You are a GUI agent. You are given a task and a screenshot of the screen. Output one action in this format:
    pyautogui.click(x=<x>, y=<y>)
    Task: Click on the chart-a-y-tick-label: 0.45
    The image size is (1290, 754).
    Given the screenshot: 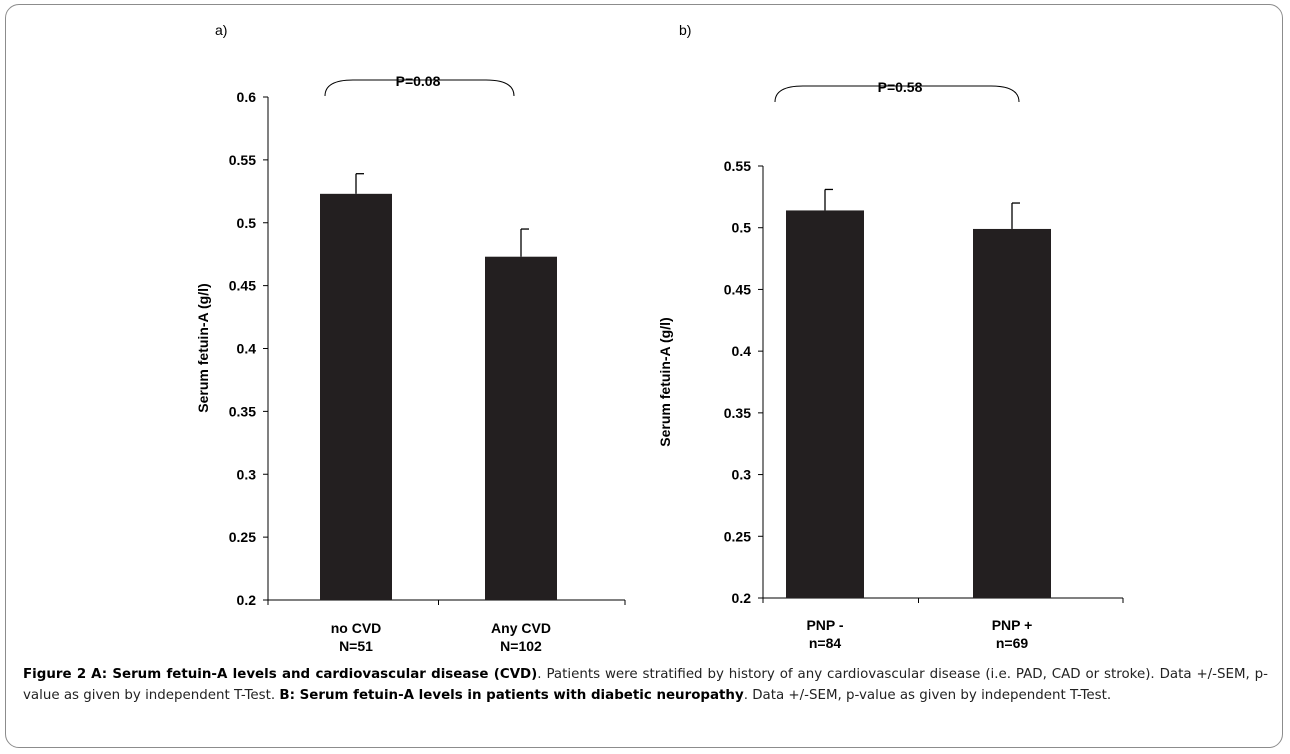 What is the action you would take?
    pyautogui.click(x=242, y=286)
    